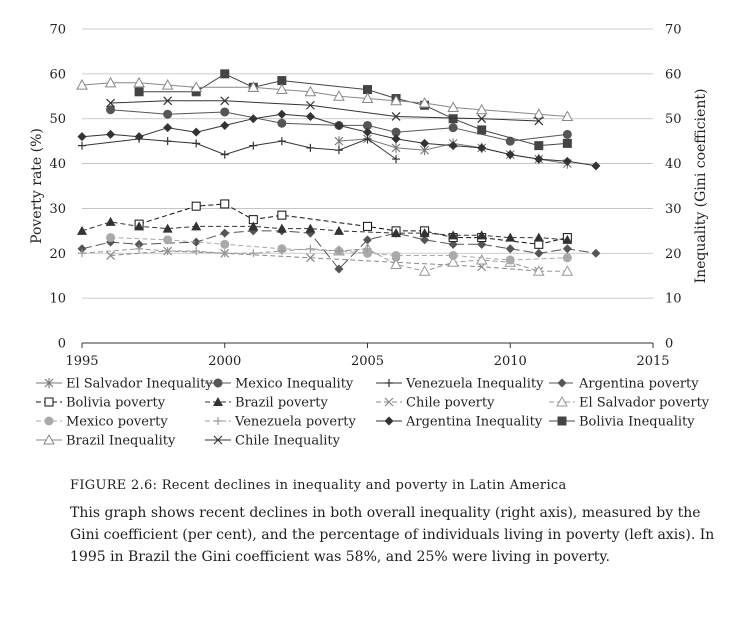  I want to click on legend-item-2: Venezuela Inequality, so click(460, 384).